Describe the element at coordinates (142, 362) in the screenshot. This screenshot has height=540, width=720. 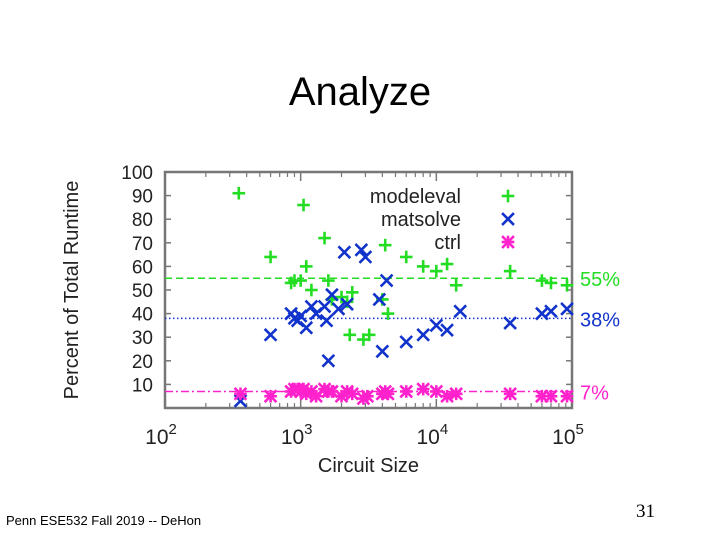
I see `y-tick-label: 20` at that location.